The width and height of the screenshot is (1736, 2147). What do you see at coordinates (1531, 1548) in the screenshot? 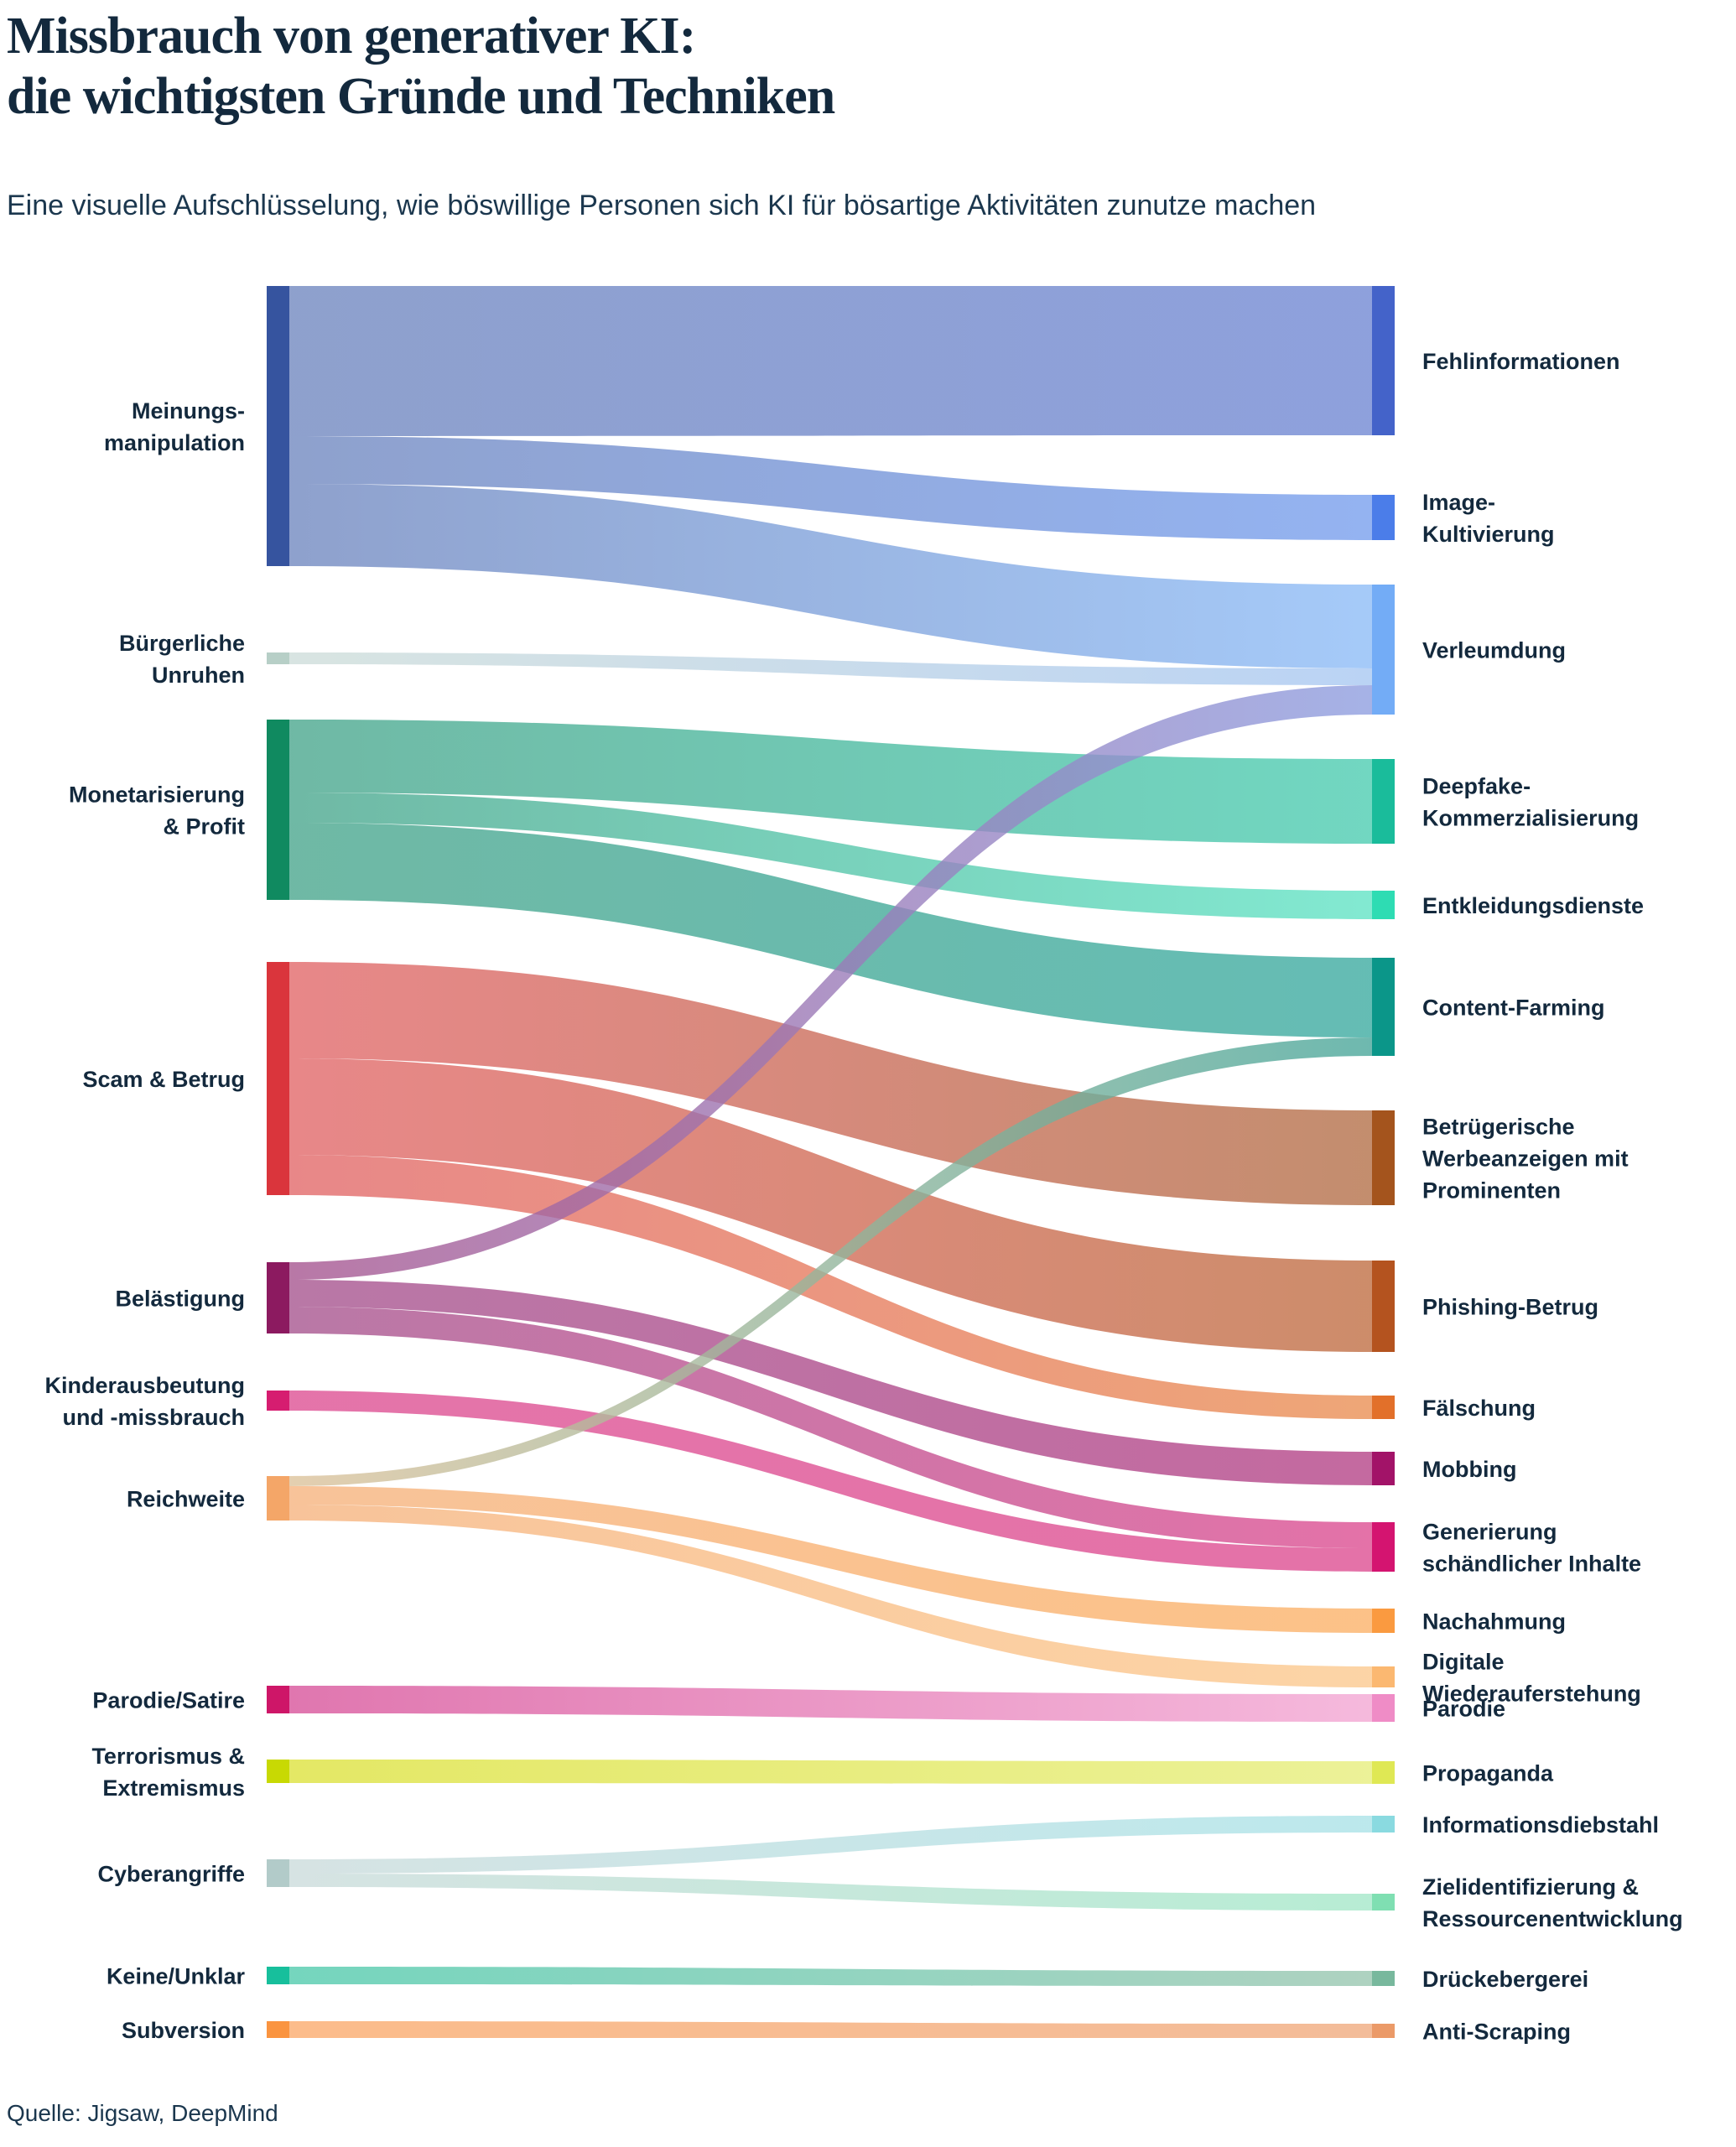
I see `sankey-label-right-generierung_schaendlicher_inhalte: Generierung schändlicher Inhalte` at bounding box center [1531, 1548].